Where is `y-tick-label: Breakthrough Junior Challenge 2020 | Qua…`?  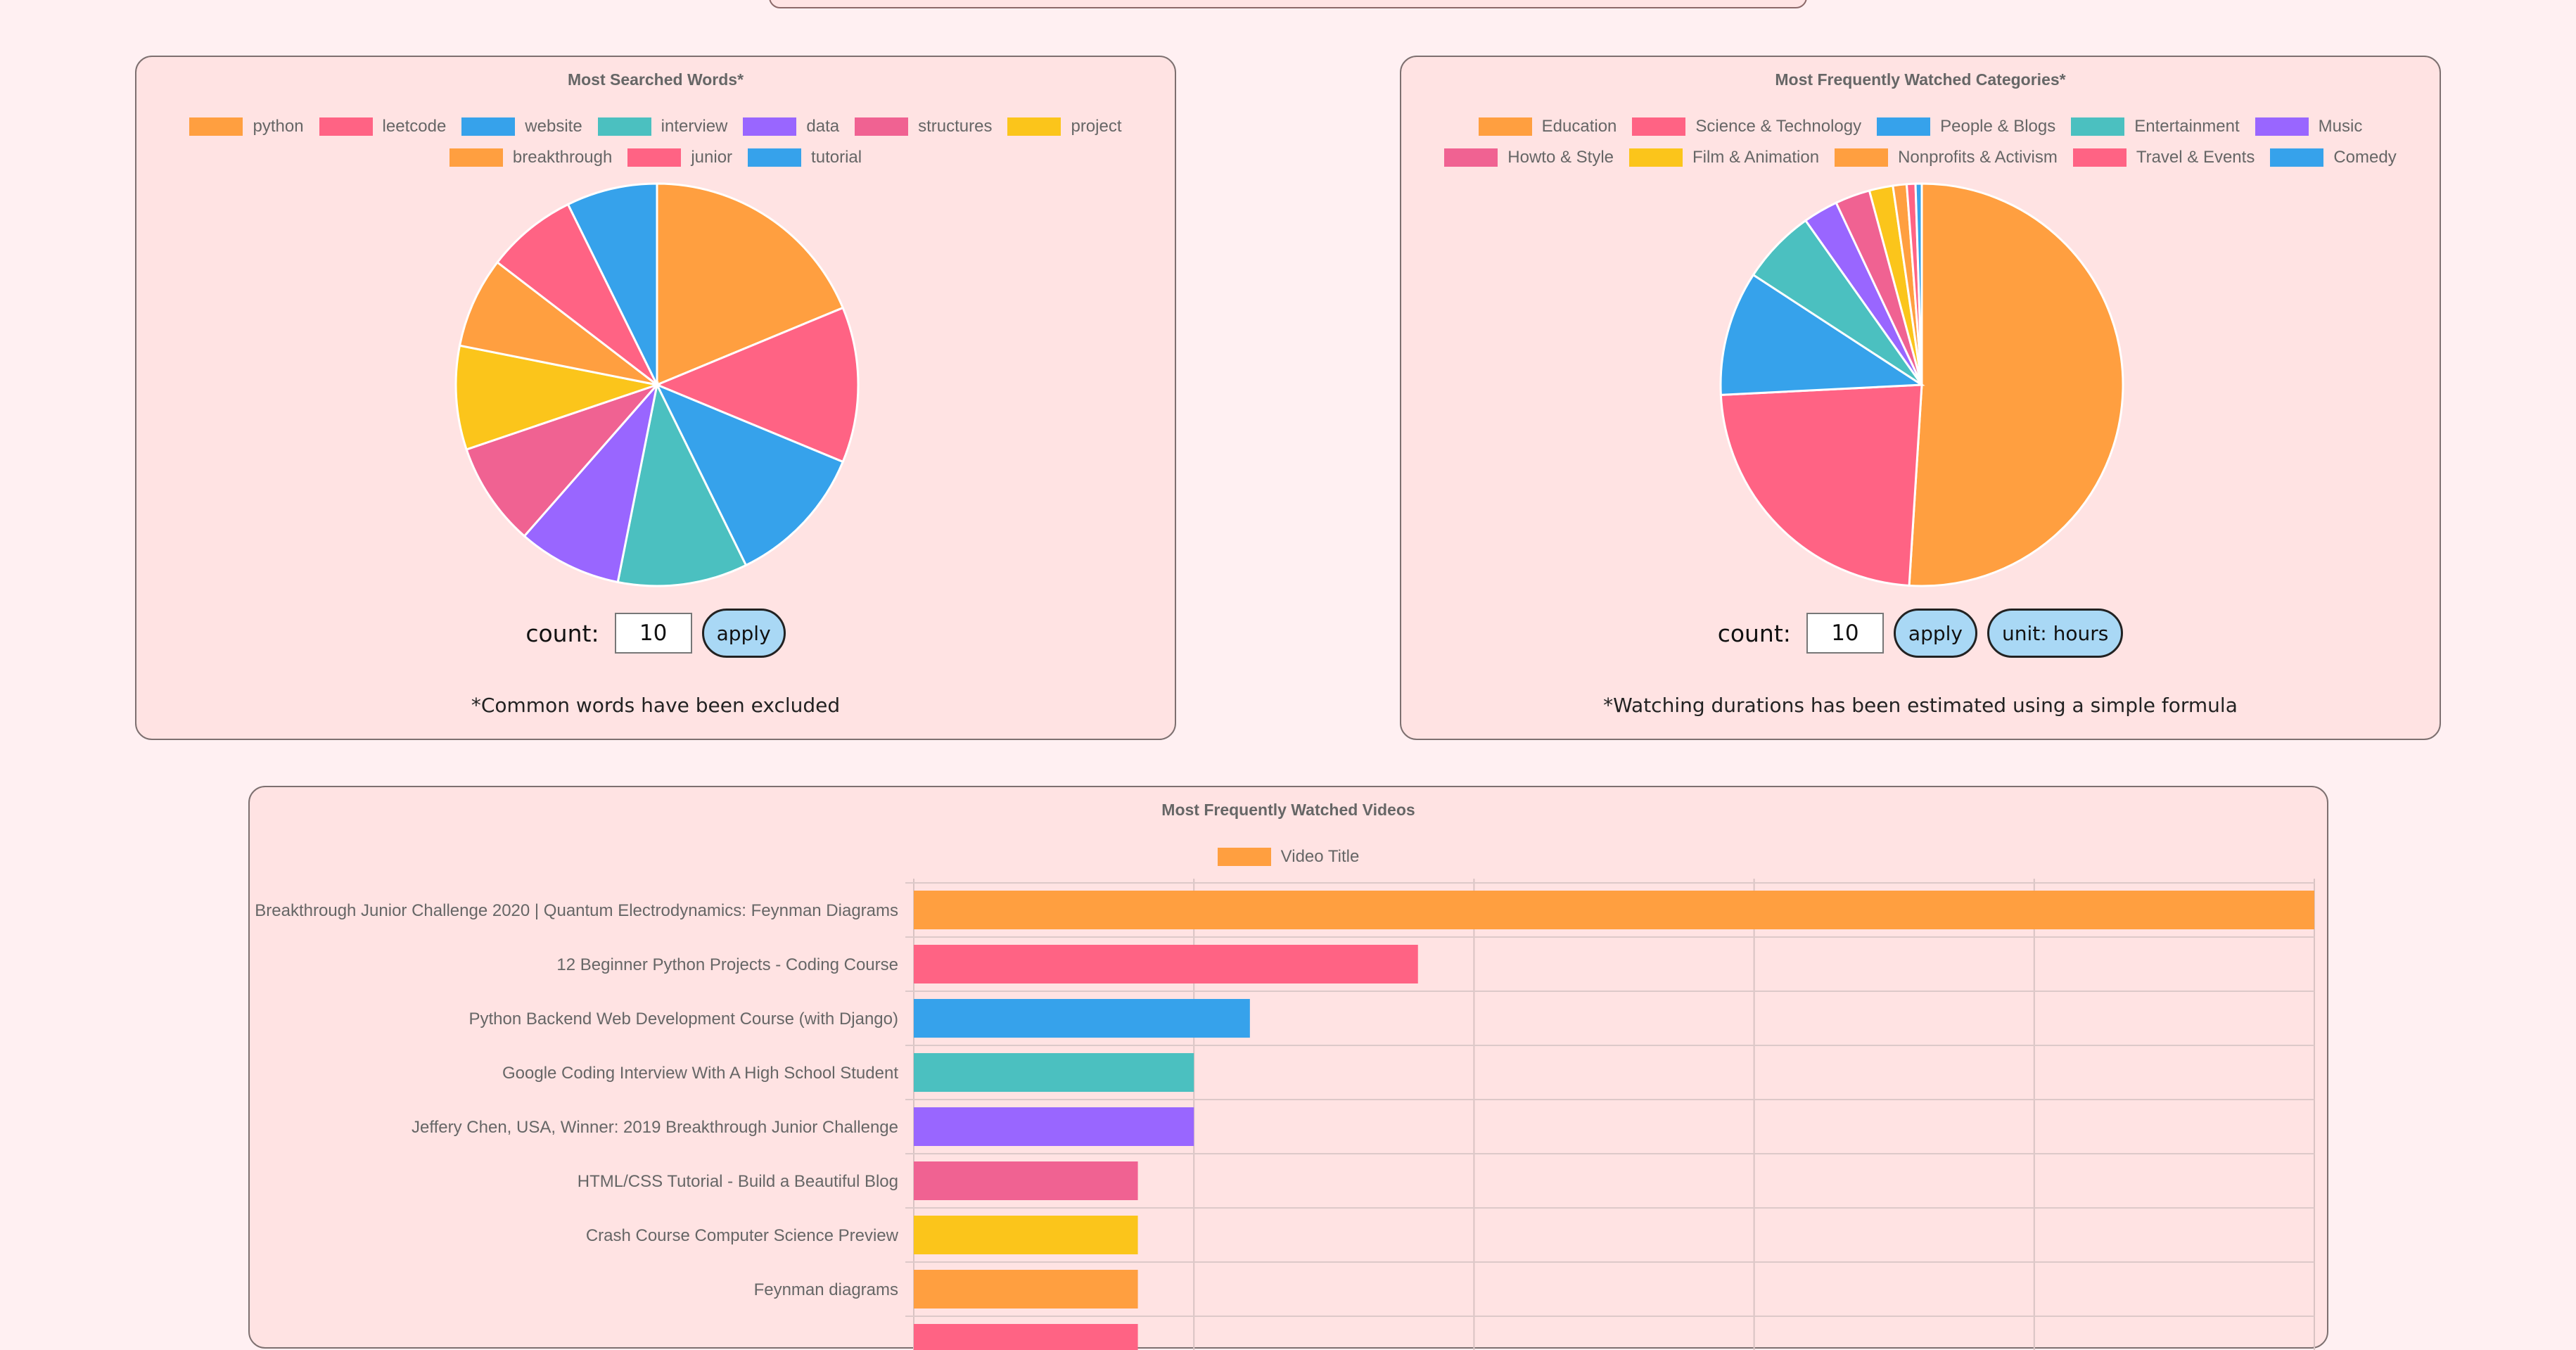 y-tick-label: Breakthrough Junior Challenge 2020 | Qua… is located at coordinates (576, 911).